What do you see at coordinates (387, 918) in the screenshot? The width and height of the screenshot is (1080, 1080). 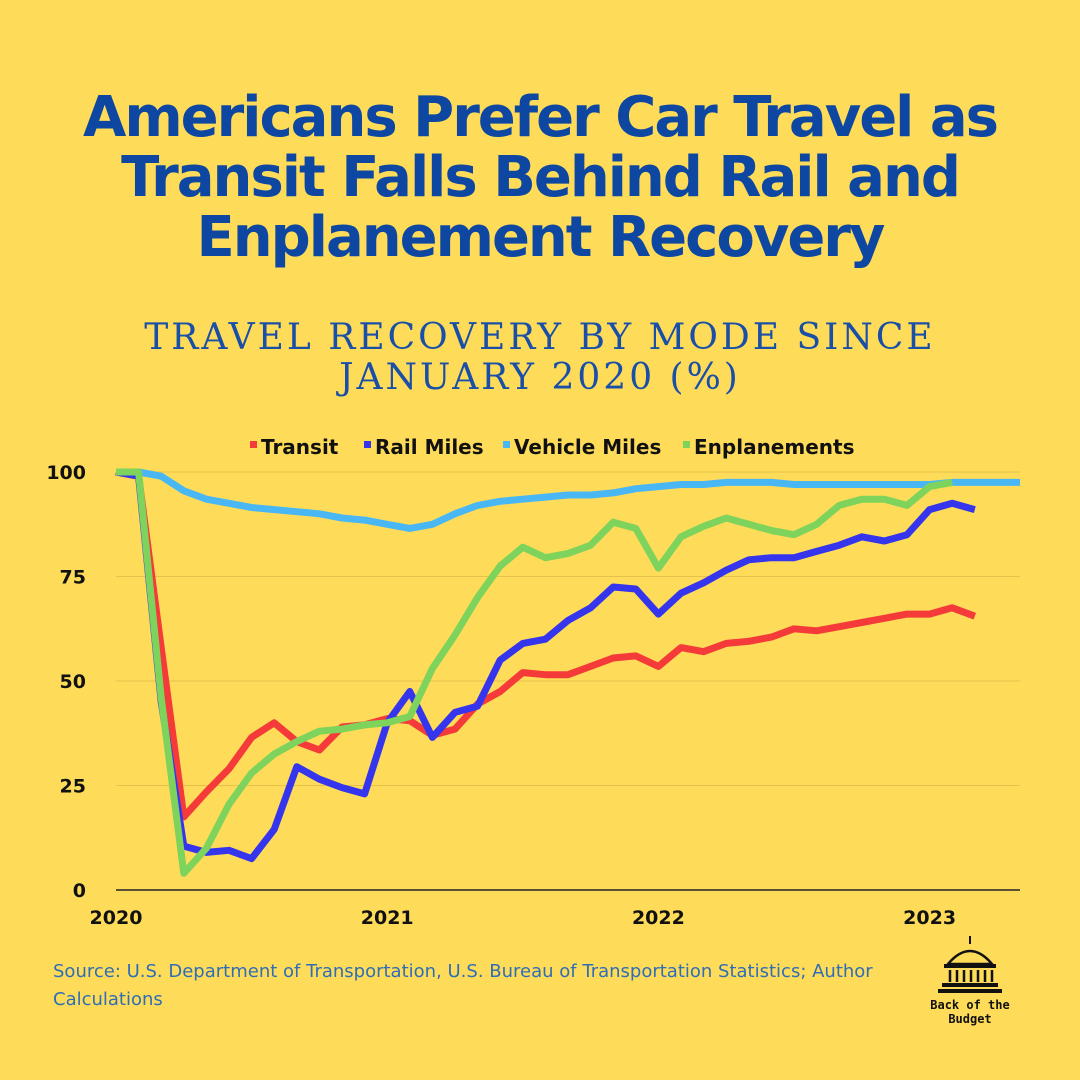 I see `x-tick-label: 2021` at bounding box center [387, 918].